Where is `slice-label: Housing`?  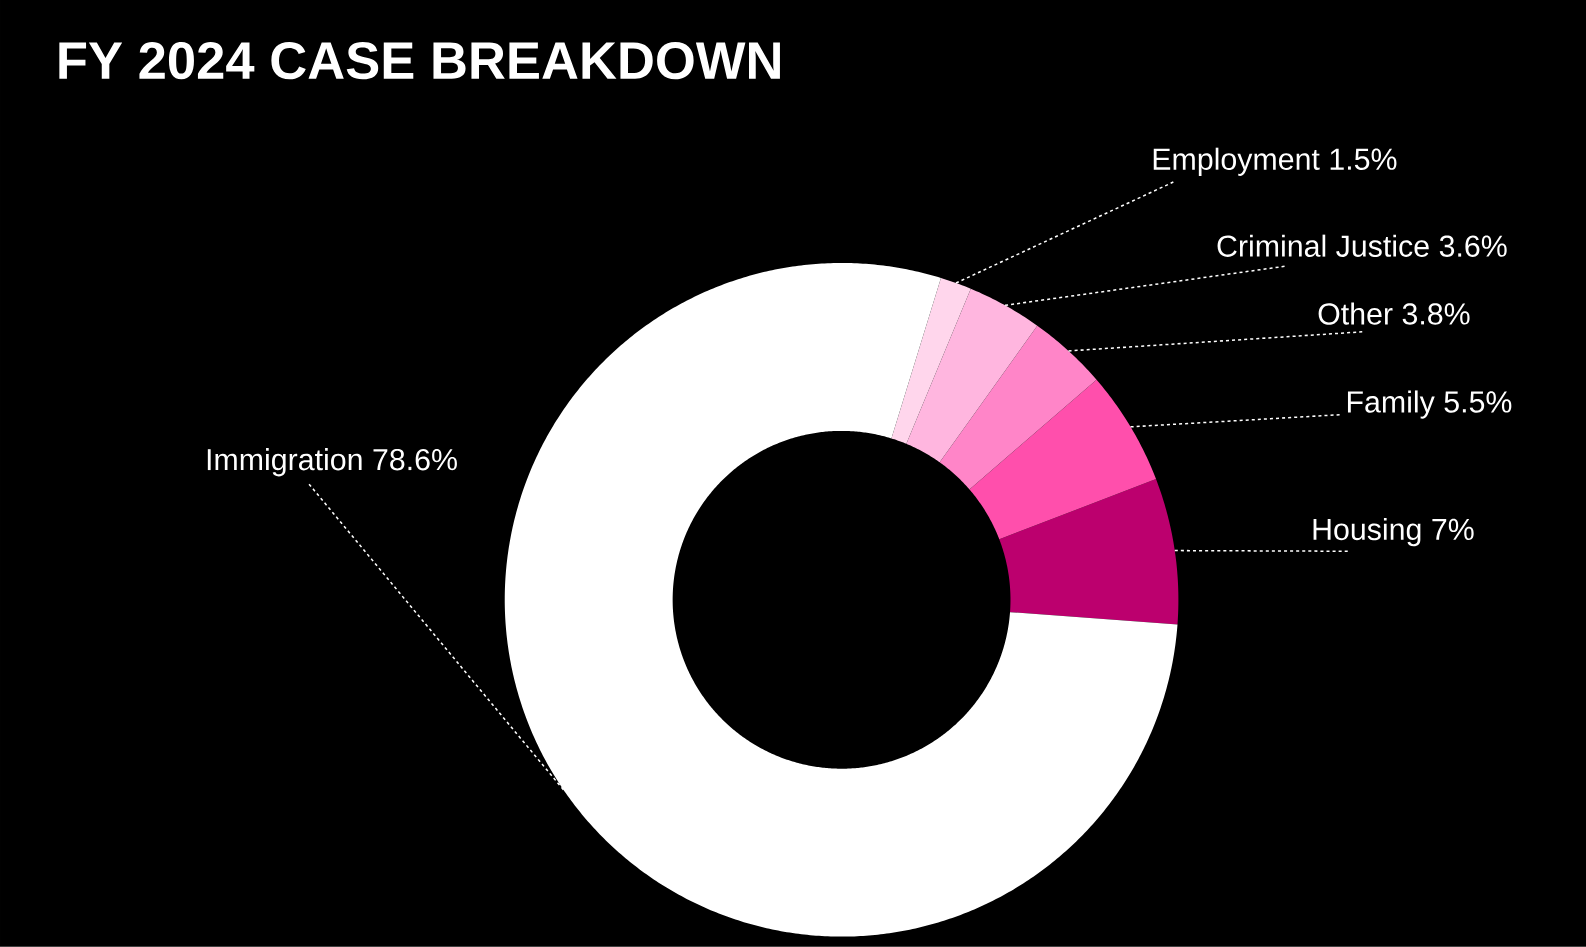 slice-label: Housing is located at coordinates (1367, 532).